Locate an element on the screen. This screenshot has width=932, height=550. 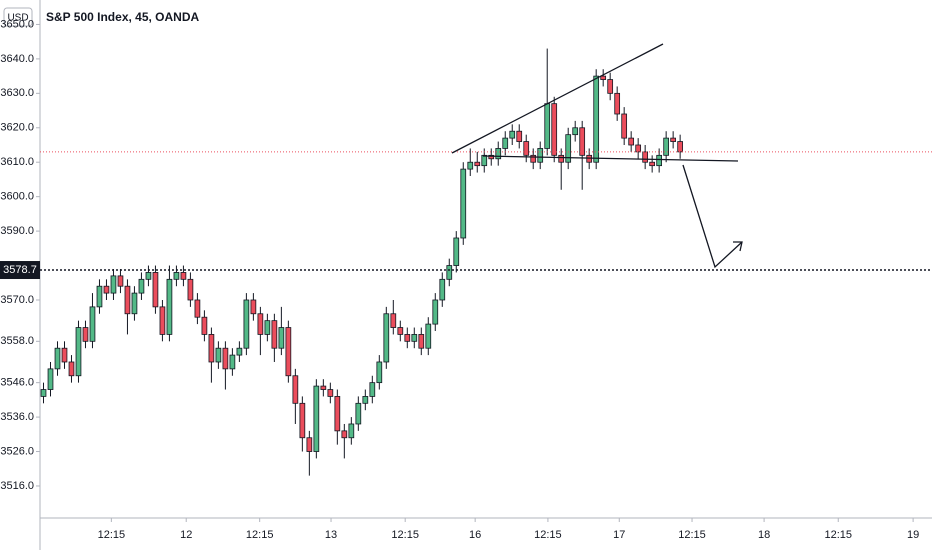
currency-label: USD is located at coordinates (17, 18).